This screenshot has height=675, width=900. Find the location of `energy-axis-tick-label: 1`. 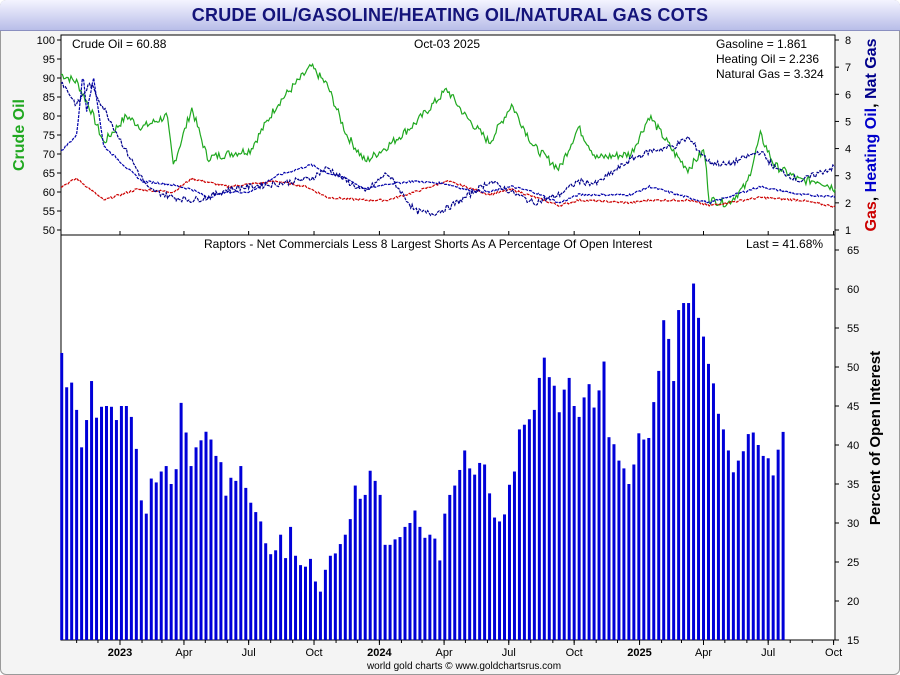

energy-axis-tick-label: 1 is located at coordinates (848, 231).